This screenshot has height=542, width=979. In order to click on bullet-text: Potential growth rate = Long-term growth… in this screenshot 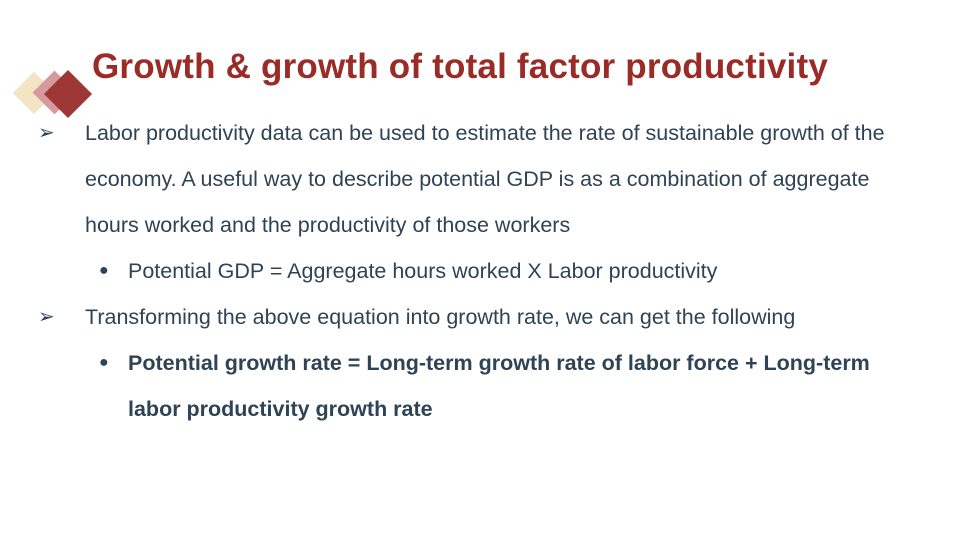, I will do `click(499, 386)`.